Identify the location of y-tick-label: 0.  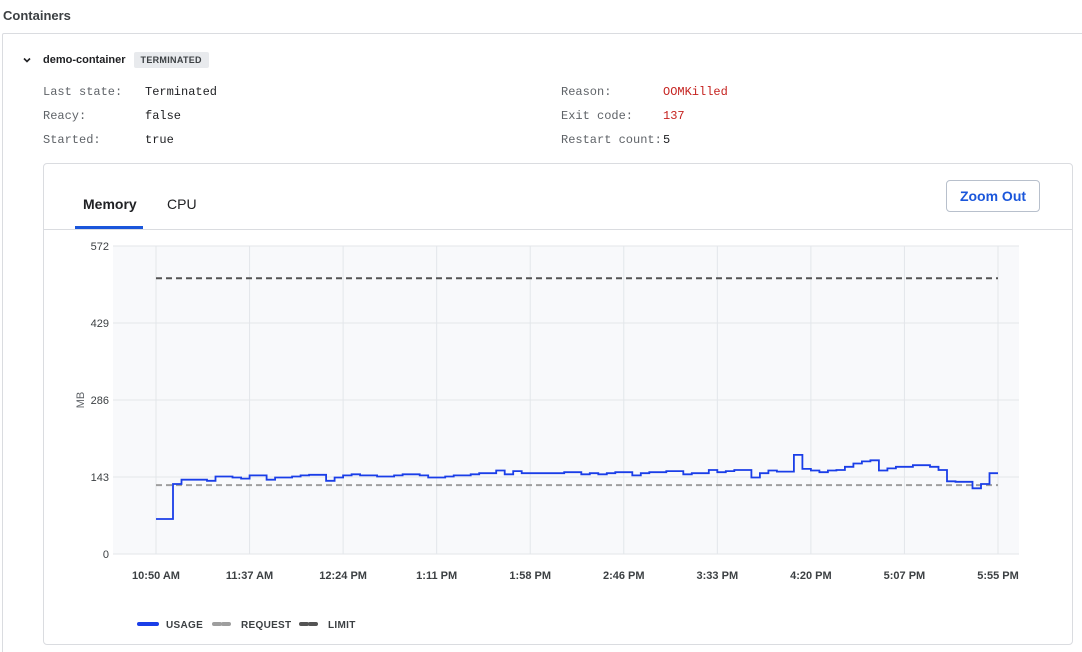
(106, 555).